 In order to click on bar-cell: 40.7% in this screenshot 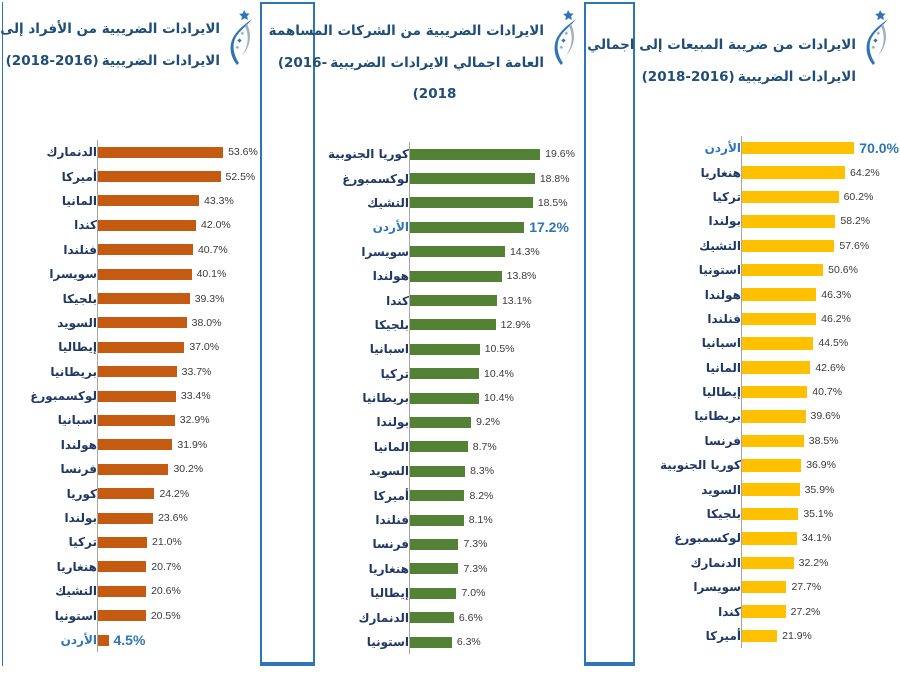, I will do `click(814, 392)`.